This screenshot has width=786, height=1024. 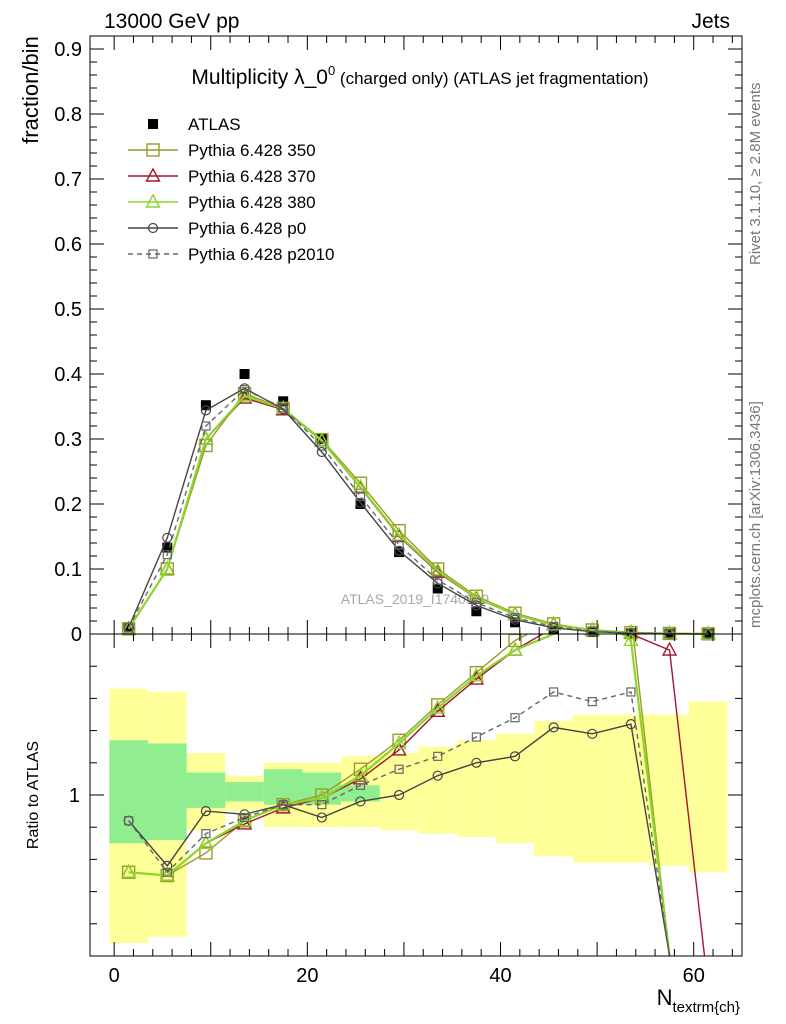 What do you see at coordinates (755, 174) in the screenshot?
I see `rivet-label: Rivet 3.1.10, ≥ 2.8M events` at bounding box center [755, 174].